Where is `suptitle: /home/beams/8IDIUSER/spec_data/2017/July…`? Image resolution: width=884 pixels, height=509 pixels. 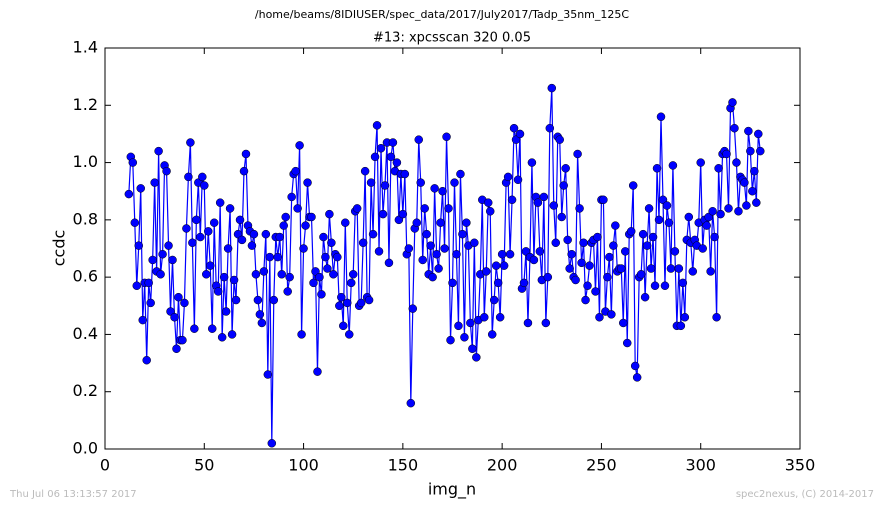 suptitle: /home/beams/8IDIUSER/spec_data/2017/July… is located at coordinates (442, 14).